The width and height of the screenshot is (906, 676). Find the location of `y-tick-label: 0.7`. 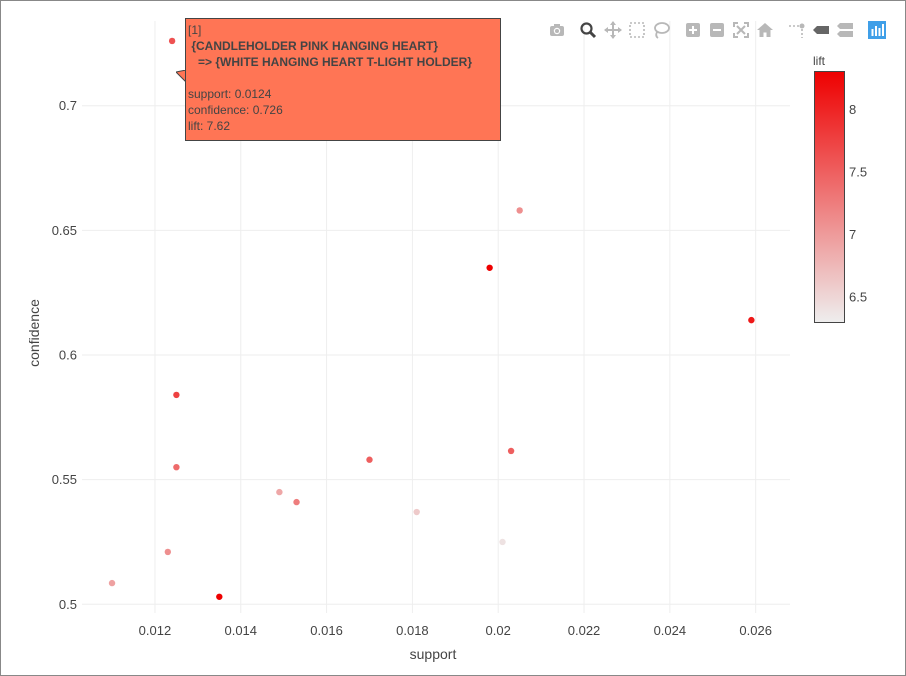

y-tick-label: 0.7 is located at coordinates (68, 105).